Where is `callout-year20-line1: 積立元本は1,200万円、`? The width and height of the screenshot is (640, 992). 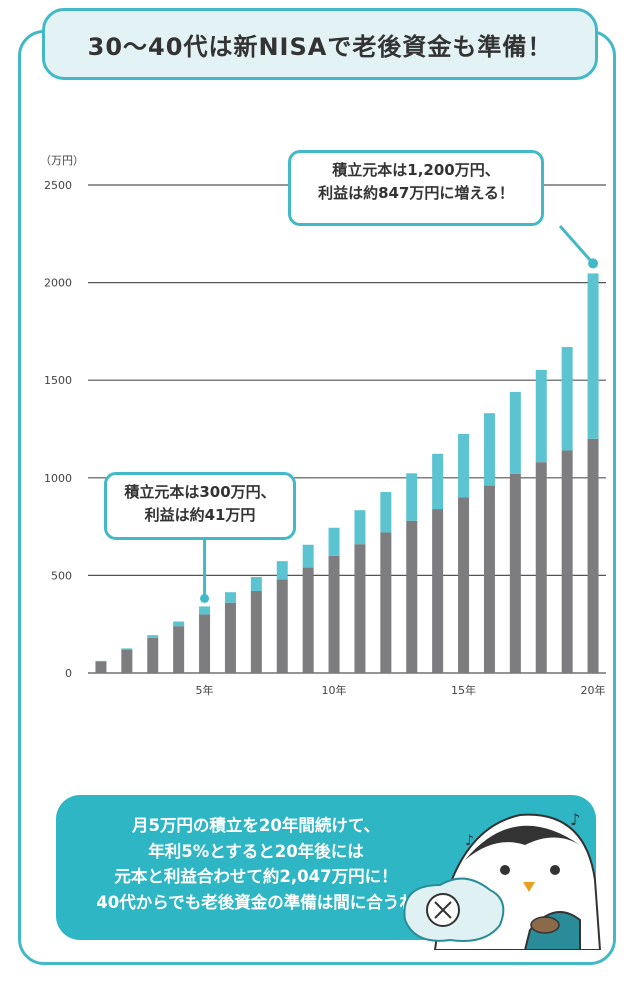 callout-year20-line1: 積立元本は1,200万円、 is located at coordinates (416, 170).